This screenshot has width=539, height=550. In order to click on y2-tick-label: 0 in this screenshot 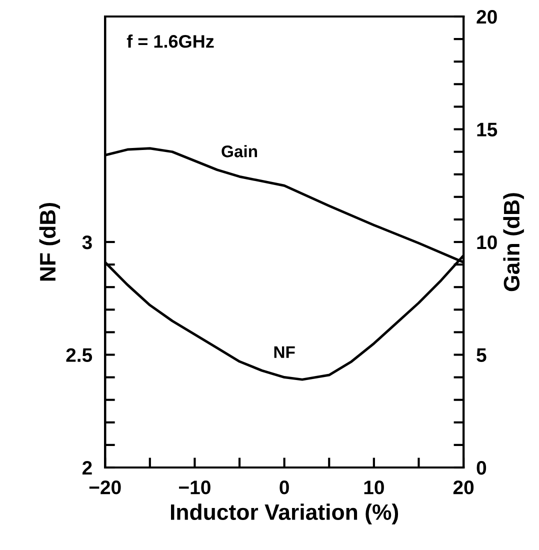, I will do `click(481, 467)`.